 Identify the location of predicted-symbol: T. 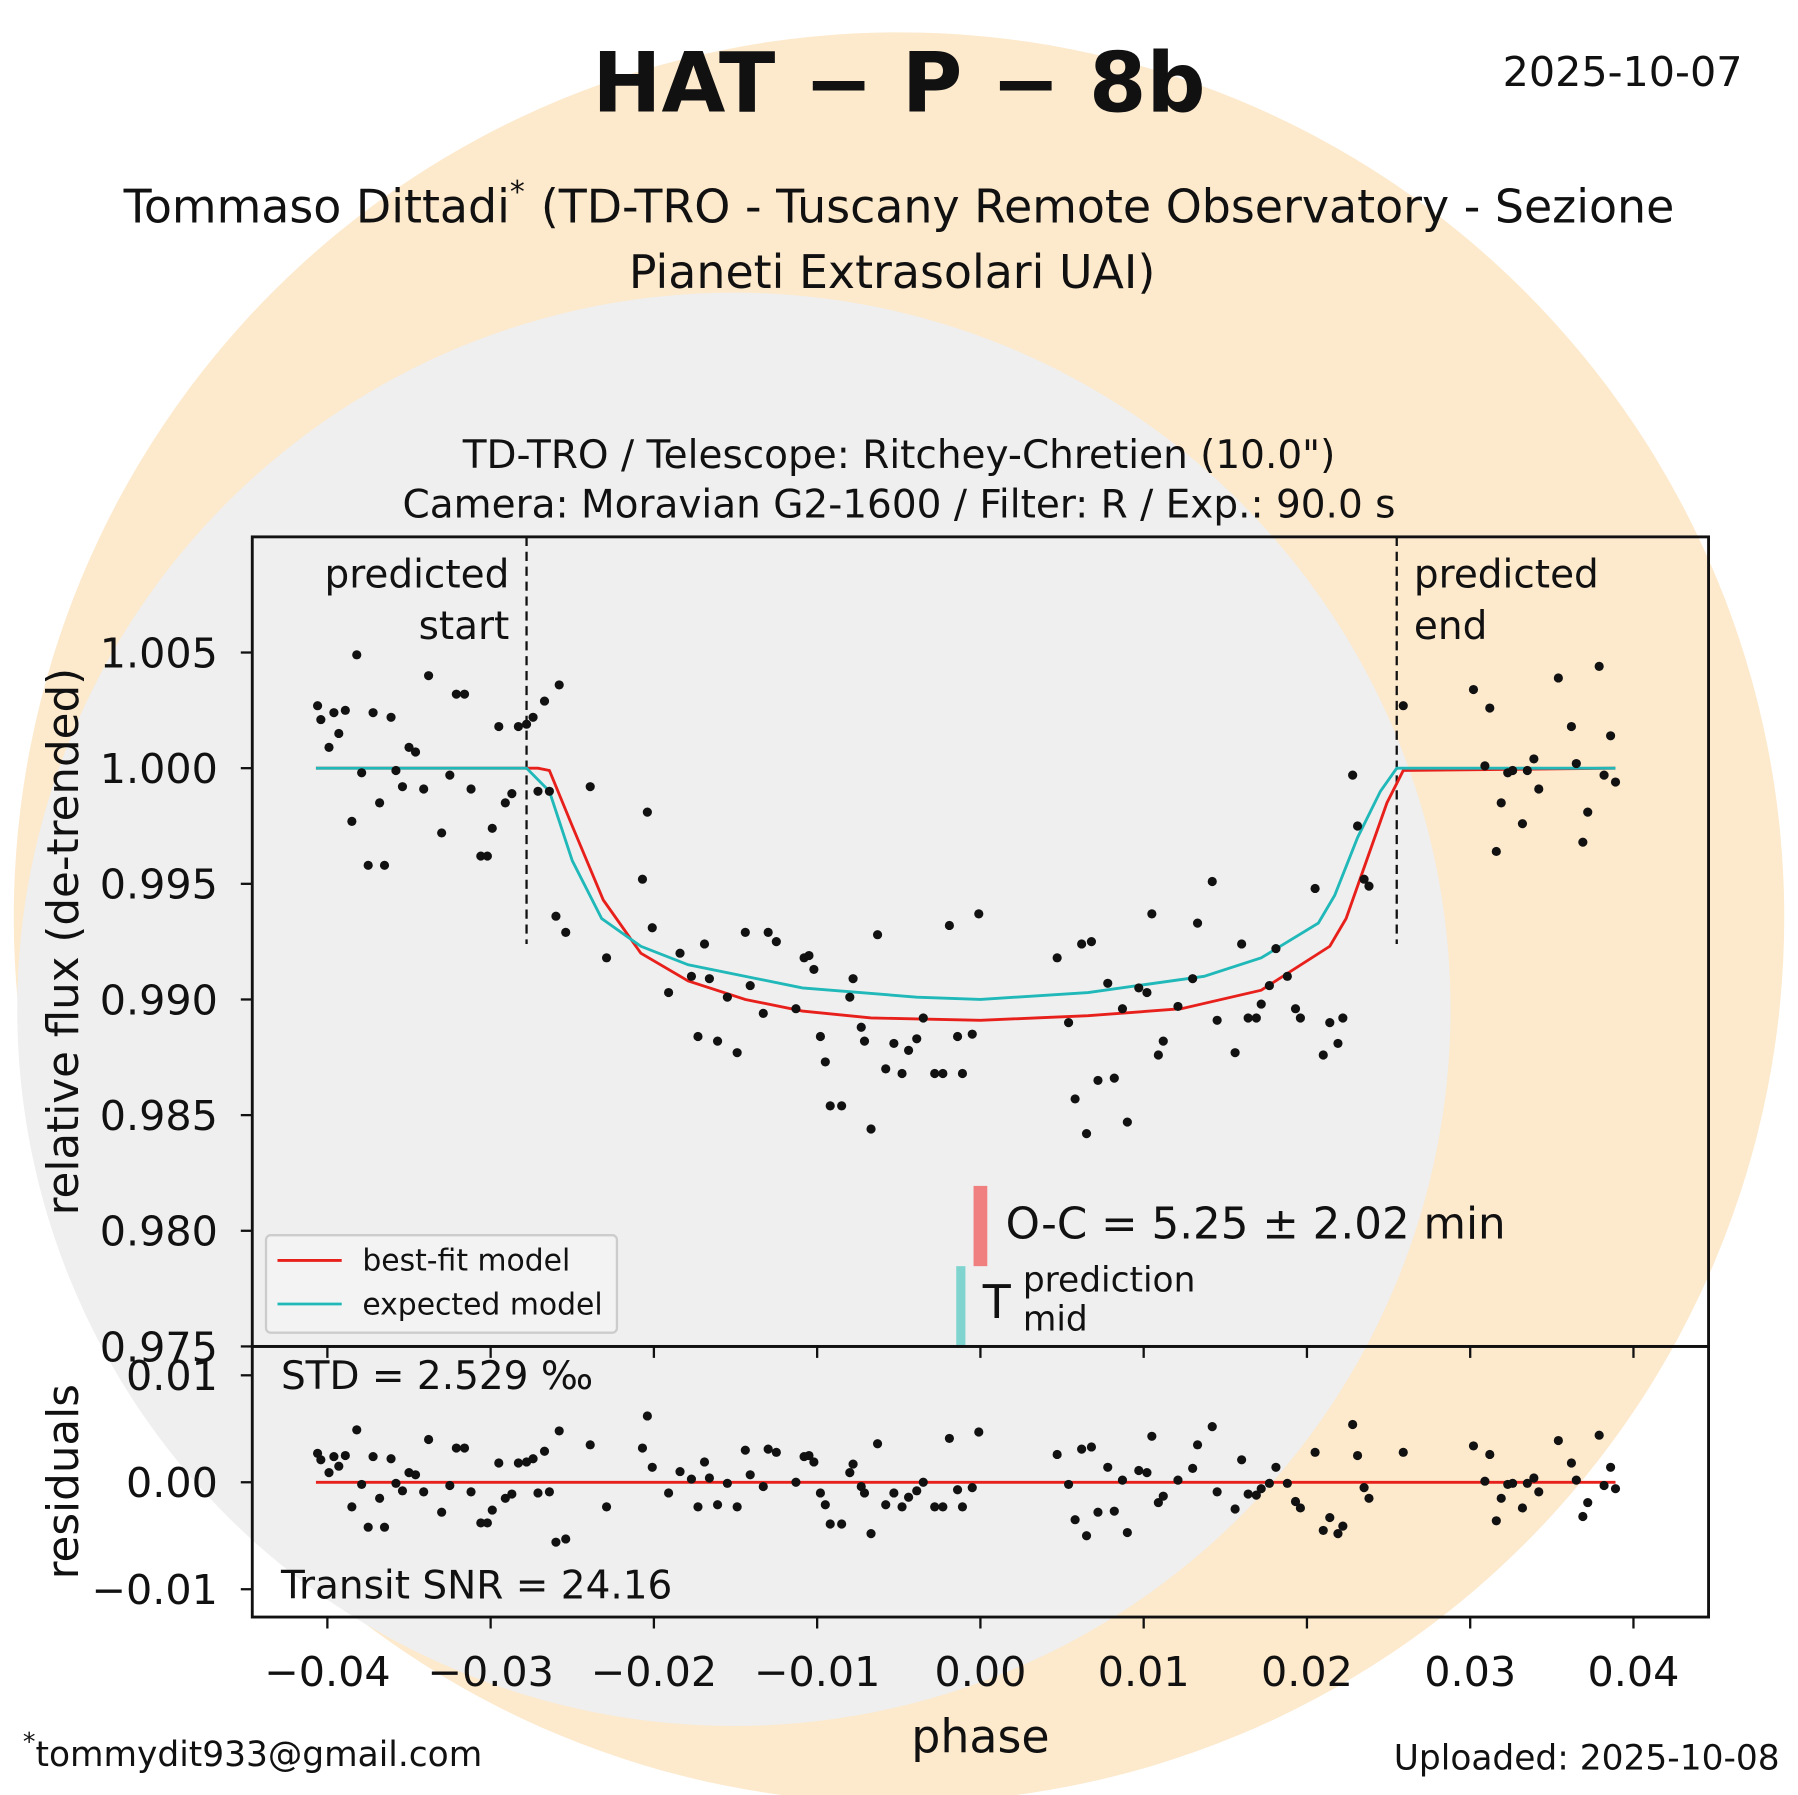
(997, 1302).